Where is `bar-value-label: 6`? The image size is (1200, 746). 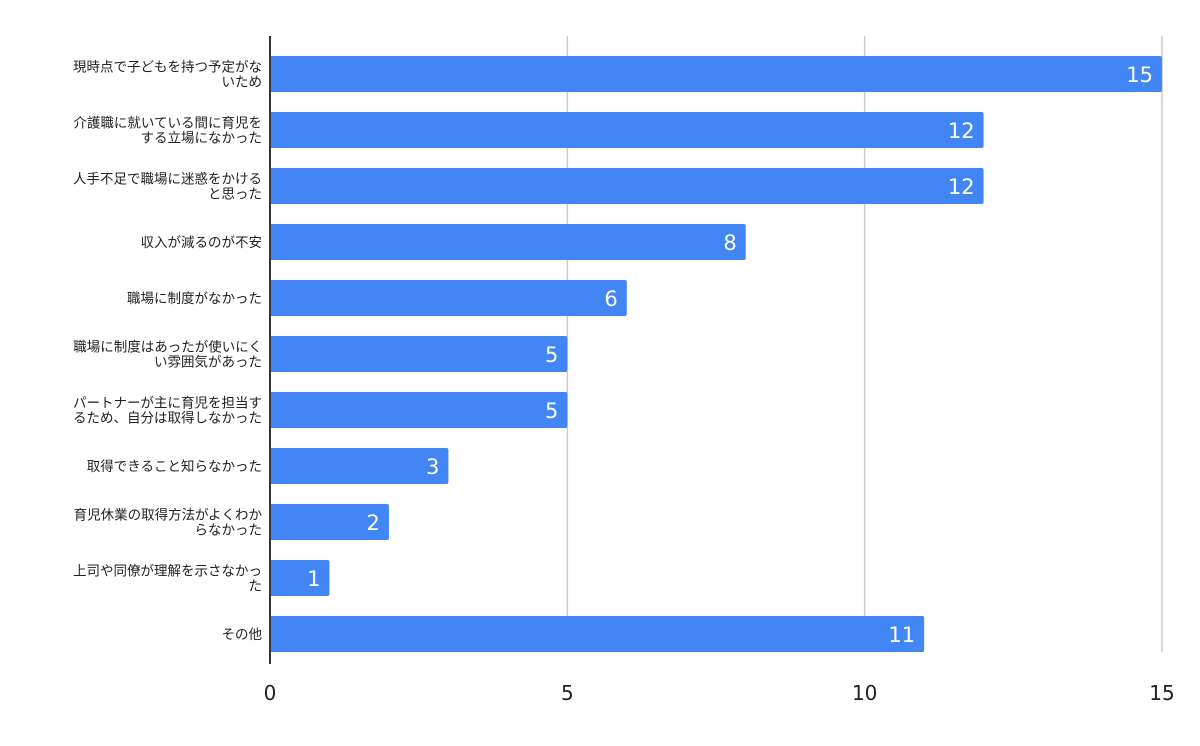
bar-value-label: 6 is located at coordinates (610, 299).